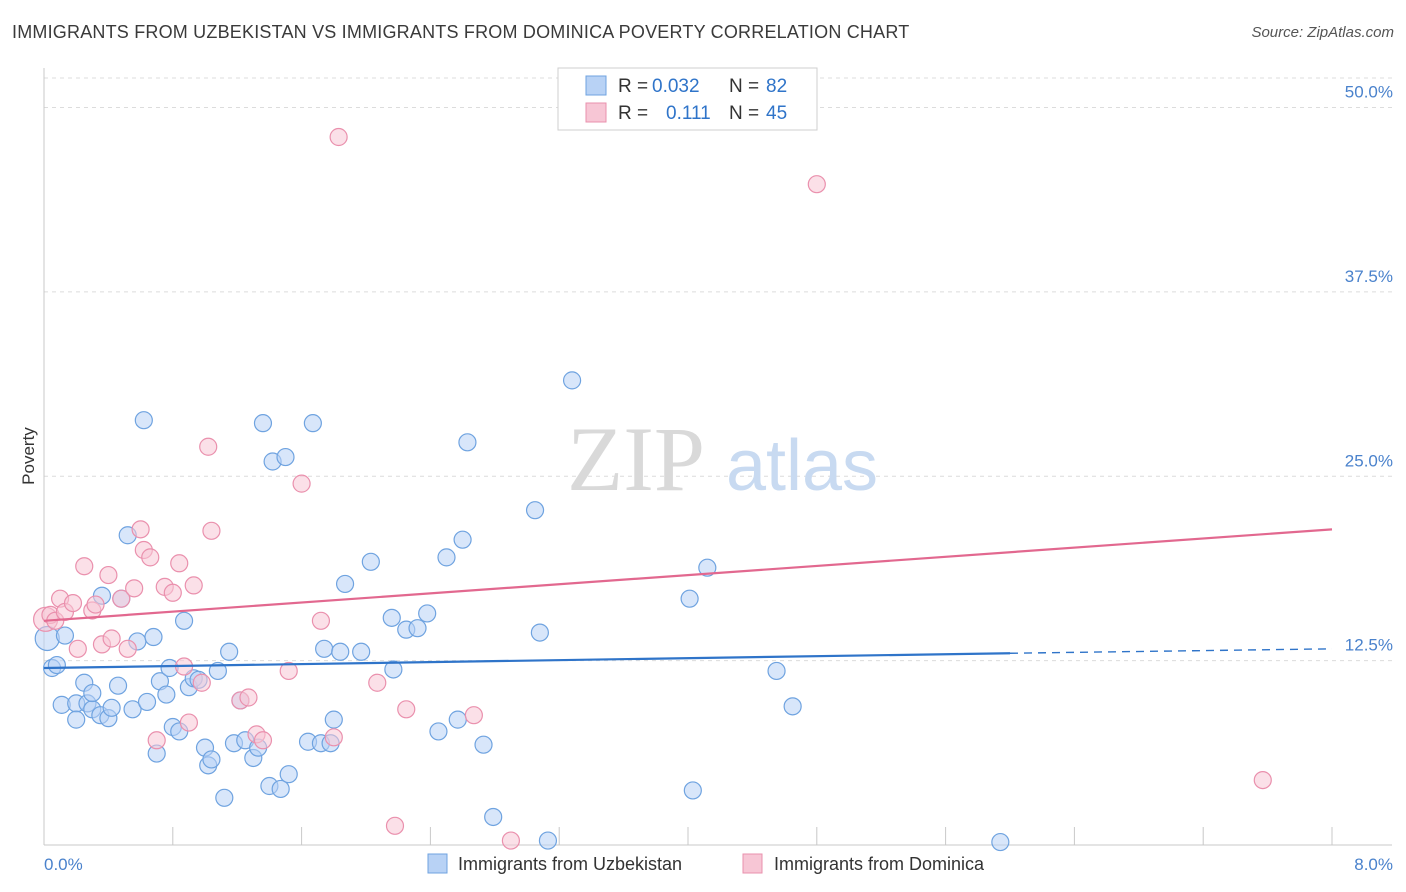 This screenshot has width=1406, height=892. Describe the element at coordinates (688, 113) in the screenshot. I see `legend-r-value-2: 0.111` at that location.